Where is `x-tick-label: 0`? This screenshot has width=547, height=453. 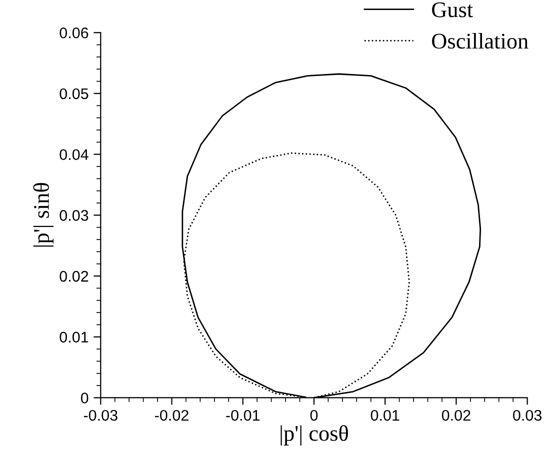 x-tick-label: 0 is located at coordinates (314, 415).